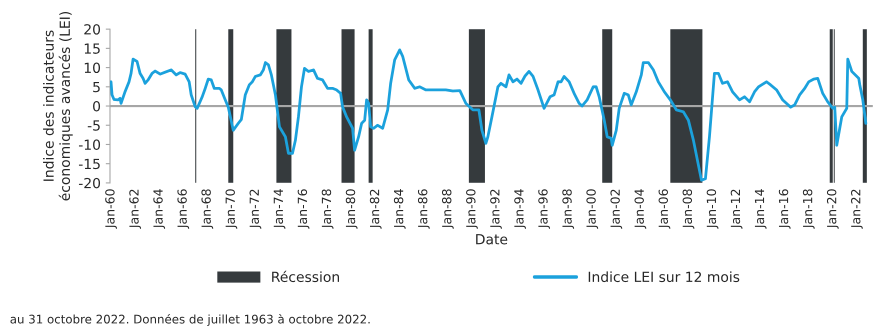  What do you see at coordinates (304, 209) in the screenshot?
I see `x-tick-label: Jan-76` at bounding box center [304, 209].